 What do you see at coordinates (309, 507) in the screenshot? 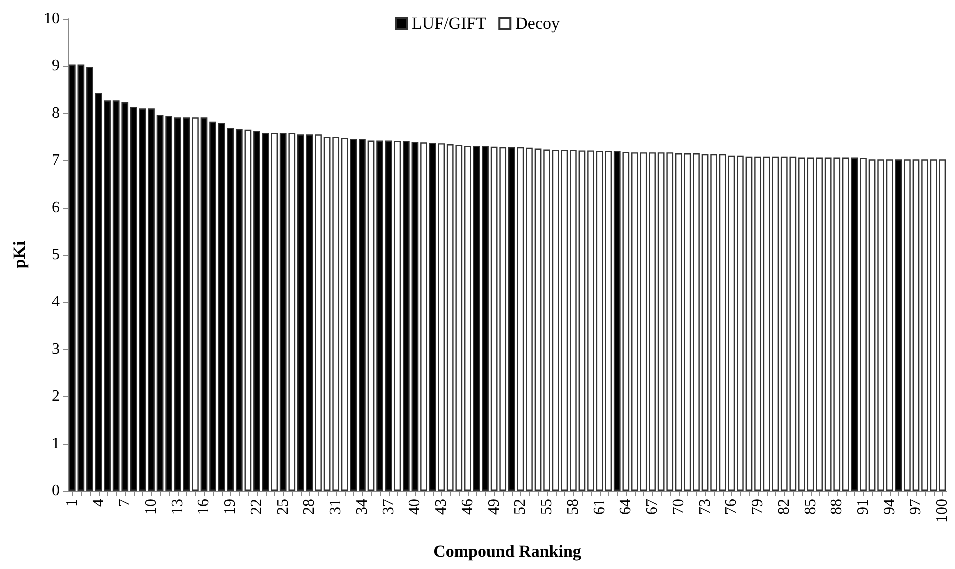
I see `x-tick-label: 28` at bounding box center [309, 507].